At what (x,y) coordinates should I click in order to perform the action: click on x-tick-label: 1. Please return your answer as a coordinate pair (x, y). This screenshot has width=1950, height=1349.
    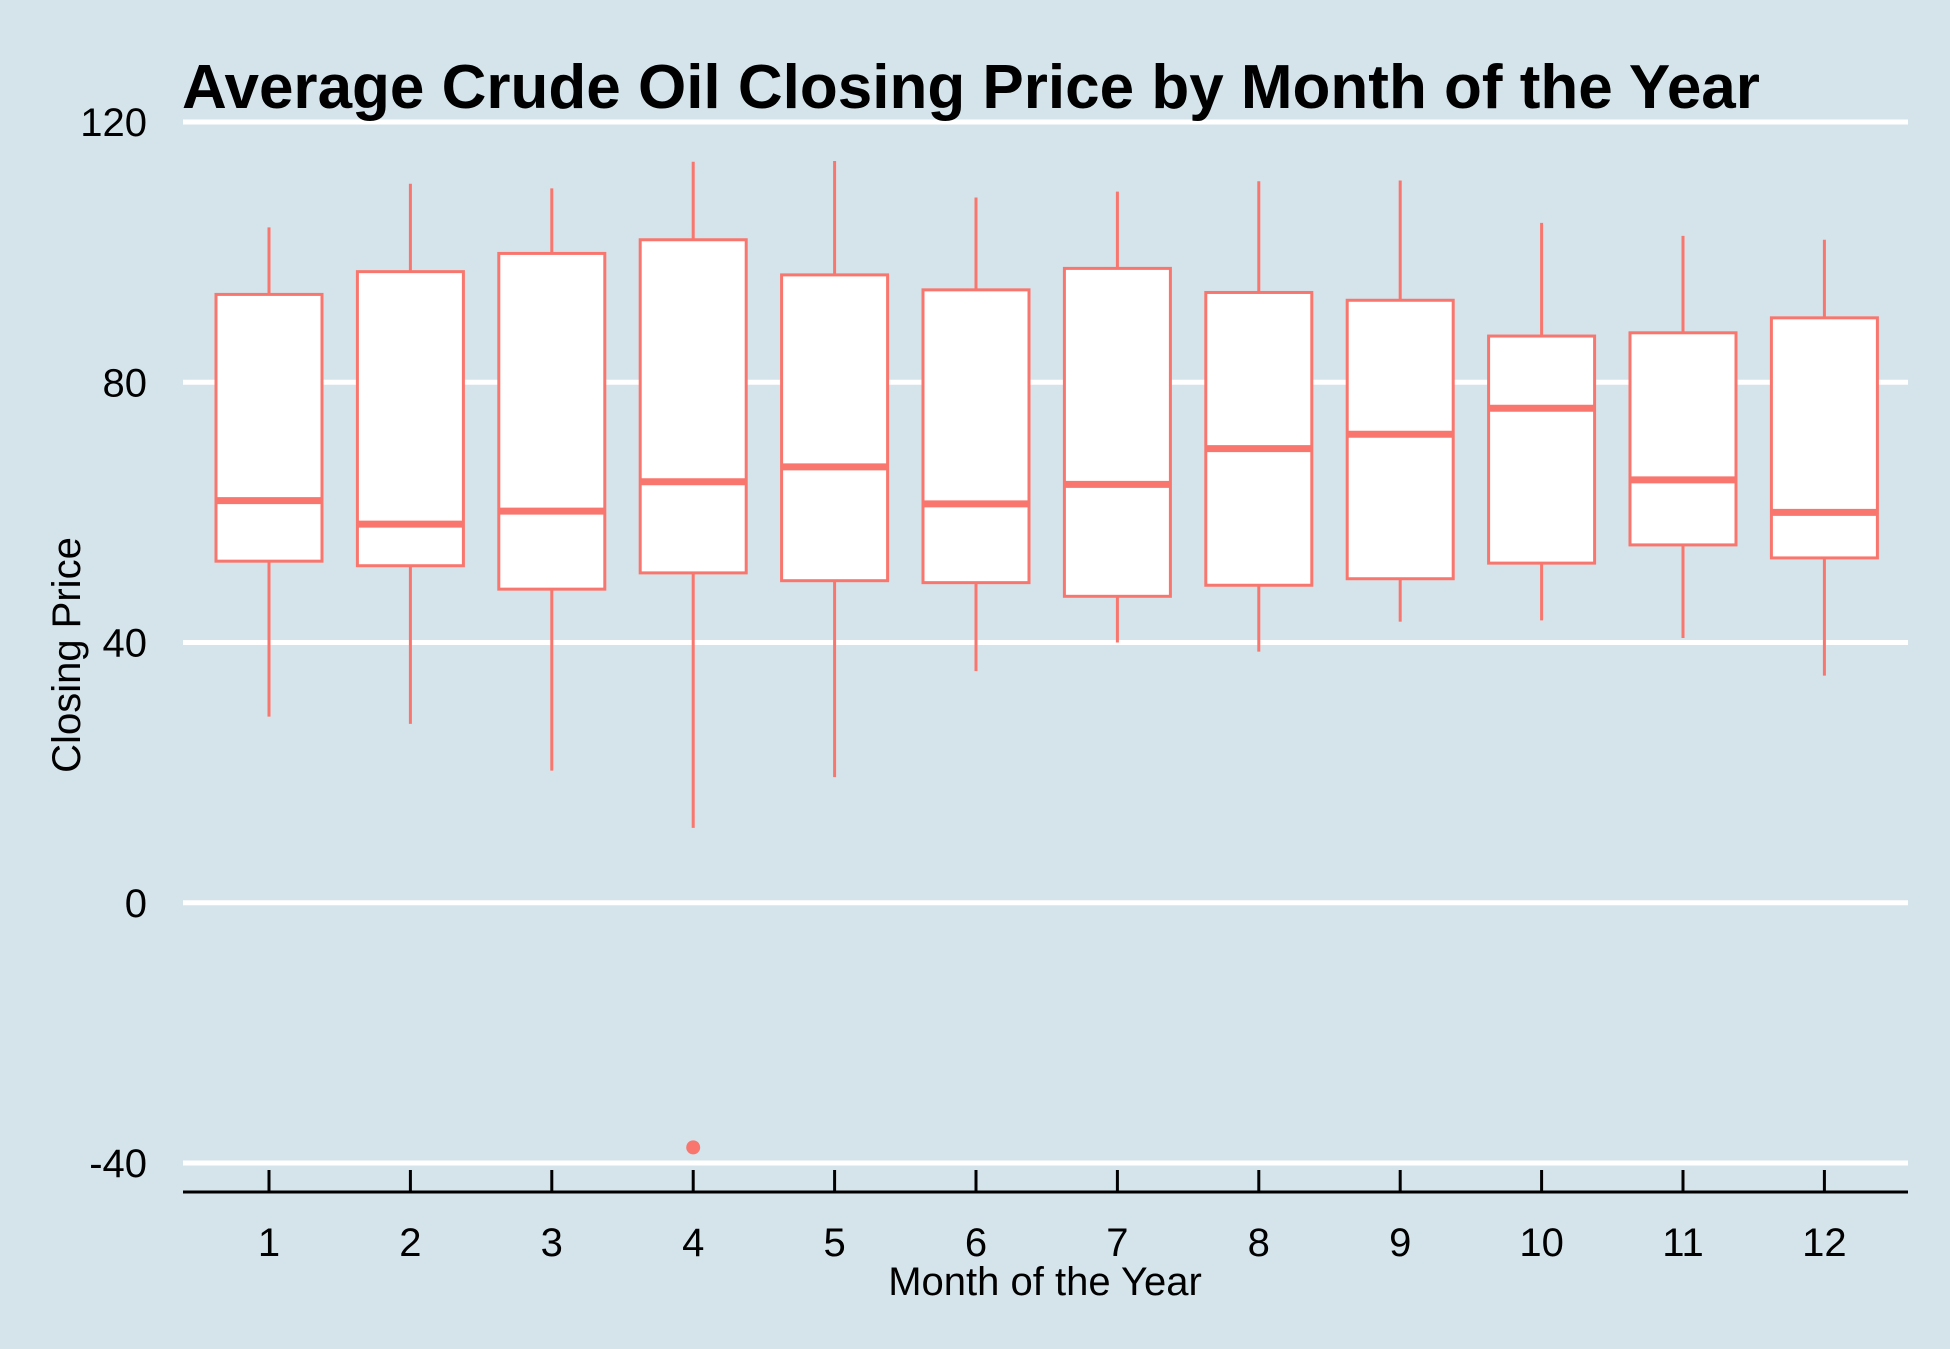
    Looking at the image, I should click on (269, 1243).